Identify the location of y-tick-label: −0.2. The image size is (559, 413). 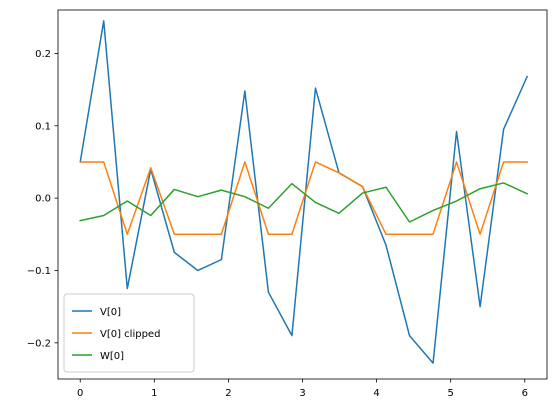
(39, 343).